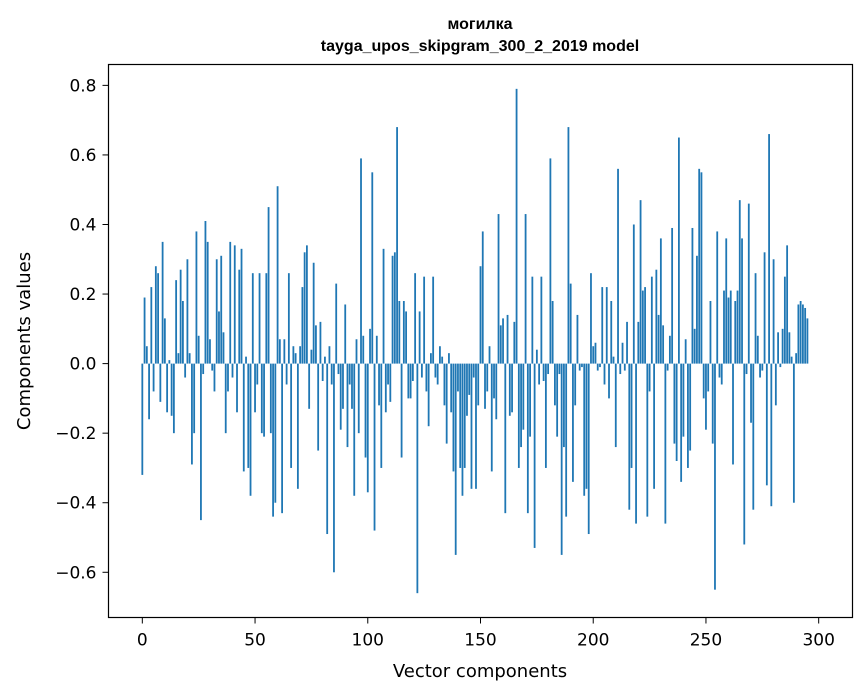 This screenshot has height=696, width=867. Describe the element at coordinates (24, 341) in the screenshot. I see `y-axis-label: Components values` at that location.